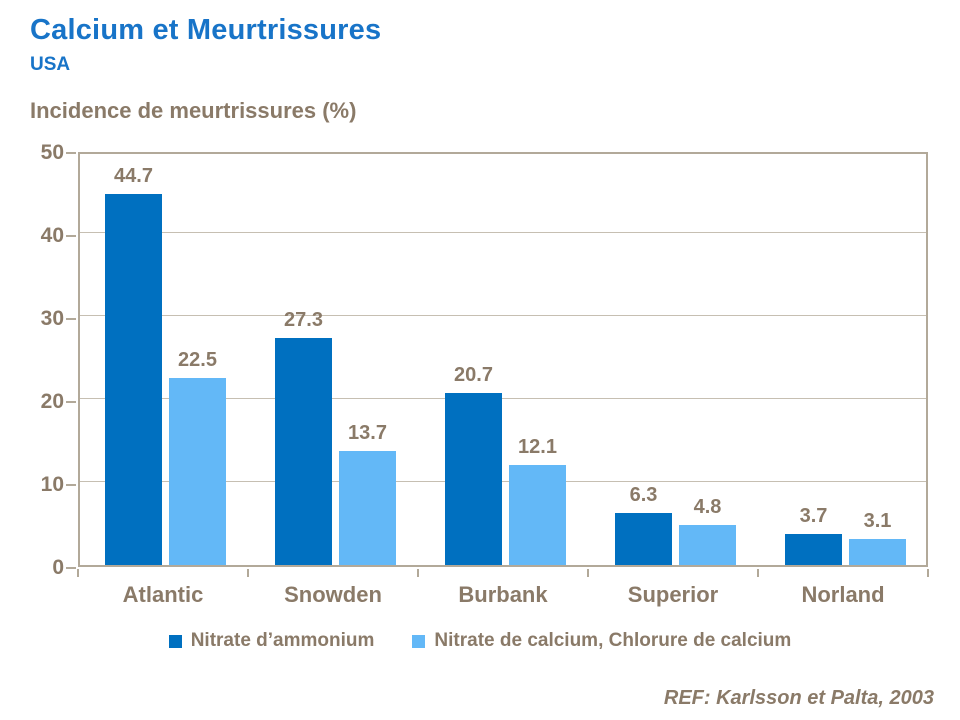 The image size is (960, 720). What do you see at coordinates (303, 320) in the screenshot?
I see `bar-value-label: 27.3` at bounding box center [303, 320].